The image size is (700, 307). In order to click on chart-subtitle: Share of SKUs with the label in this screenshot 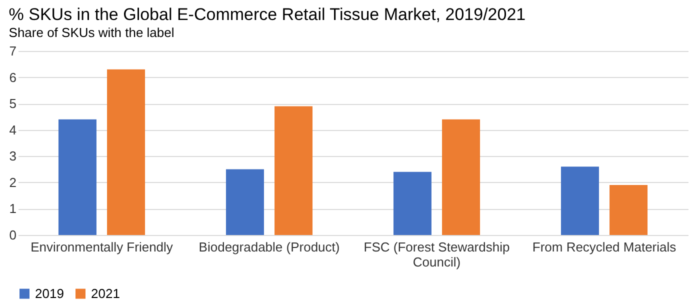, I will do `click(91, 32)`.